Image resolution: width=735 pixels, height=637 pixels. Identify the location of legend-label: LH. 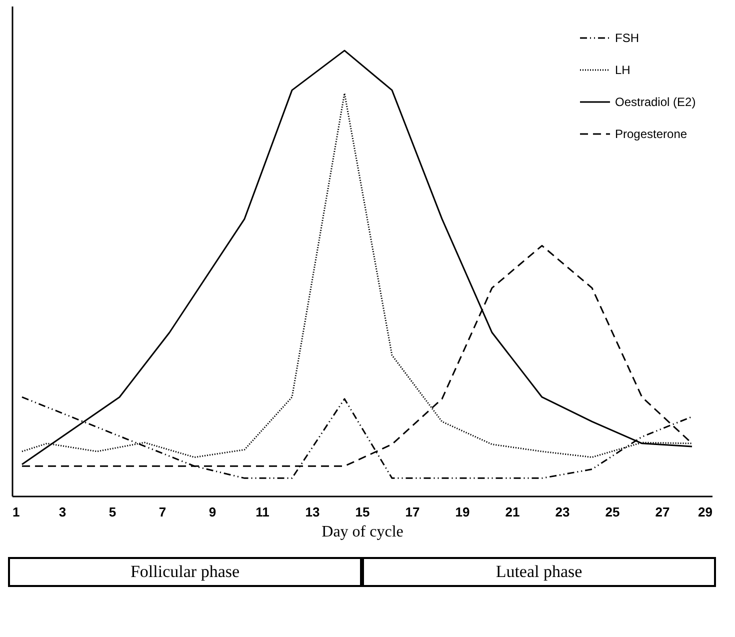
(622, 70).